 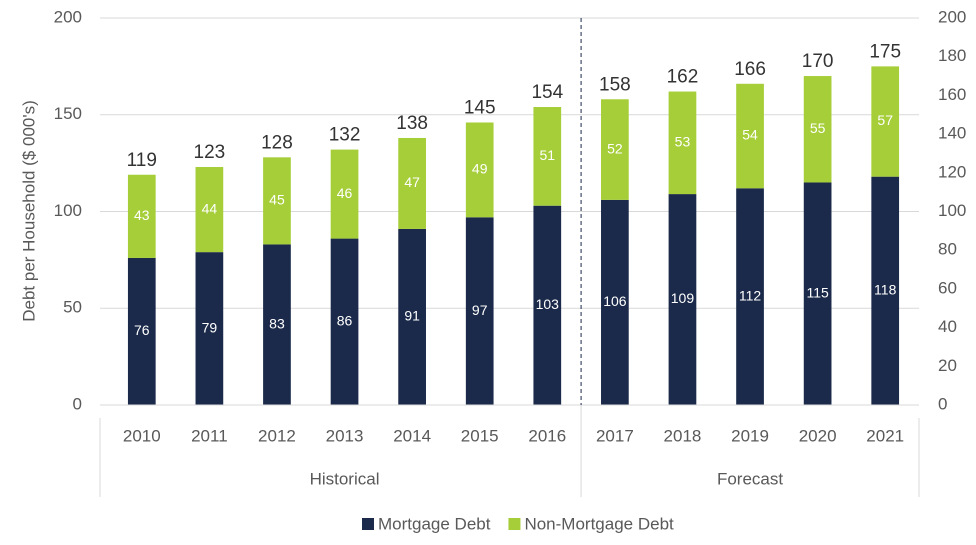 I want to click on data-label: 97, so click(x=480, y=310).